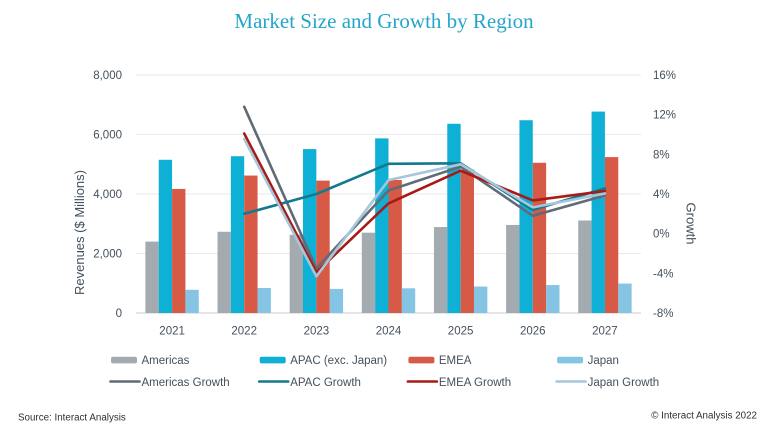  I want to click on svg-text: 0, so click(119, 314).